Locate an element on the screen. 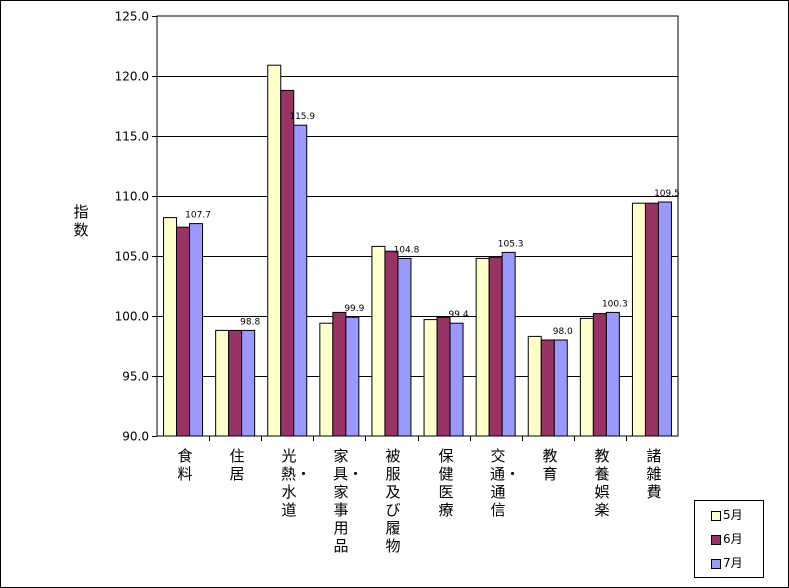 This screenshot has width=789, height=588. data-label: 99.9 is located at coordinates (354, 309).